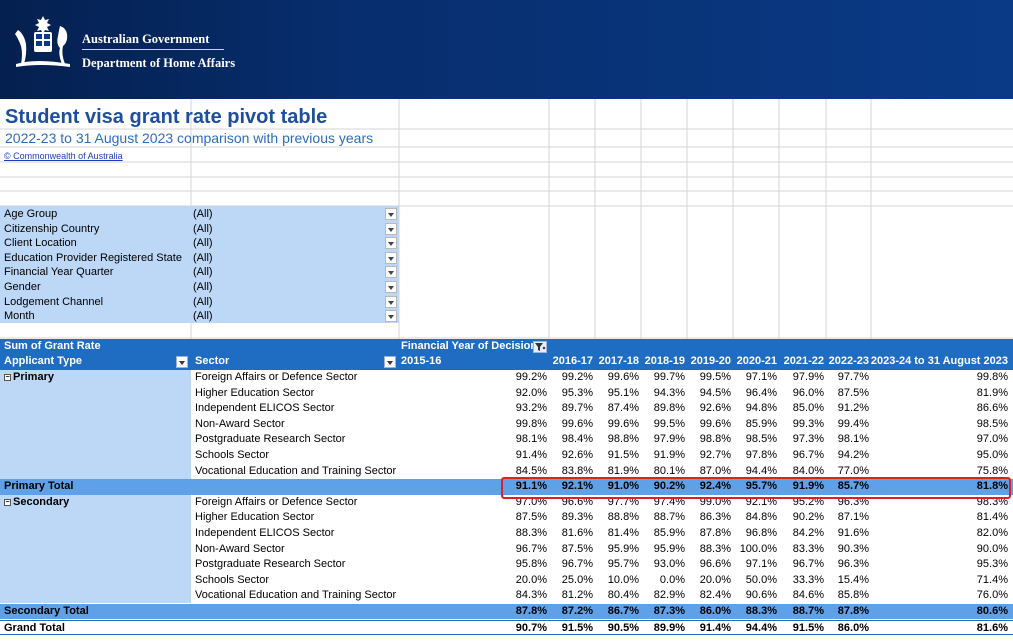 This screenshot has height=641, width=1013. What do you see at coordinates (992, 627) in the screenshot?
I see `value-cell: 81.6%` at bounding box center [992, 627].